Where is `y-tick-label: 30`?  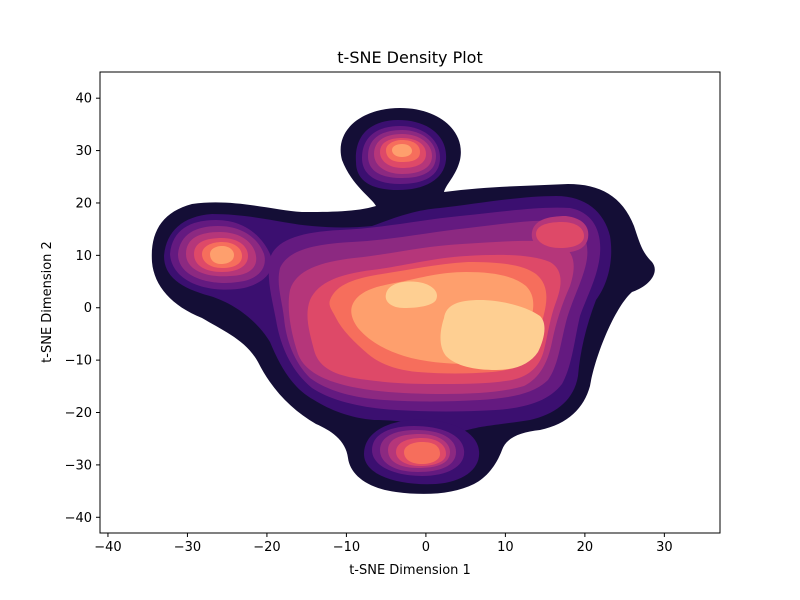 y-tick-label: 30 is located at coordinates (83, 151).